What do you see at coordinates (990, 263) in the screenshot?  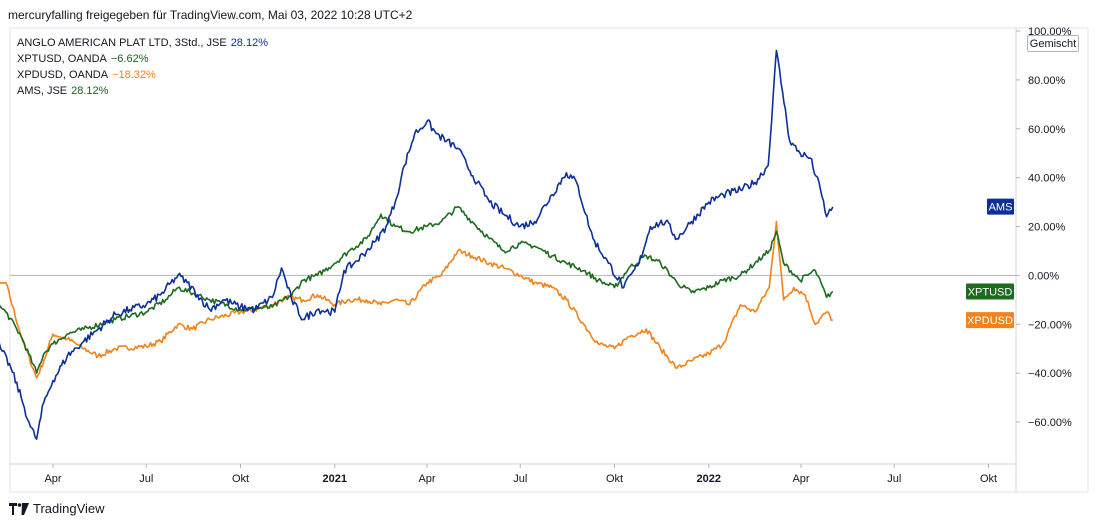 I see `series-tags: AMS XPTUSD XPDUSD` at bounding box center [990, 263].